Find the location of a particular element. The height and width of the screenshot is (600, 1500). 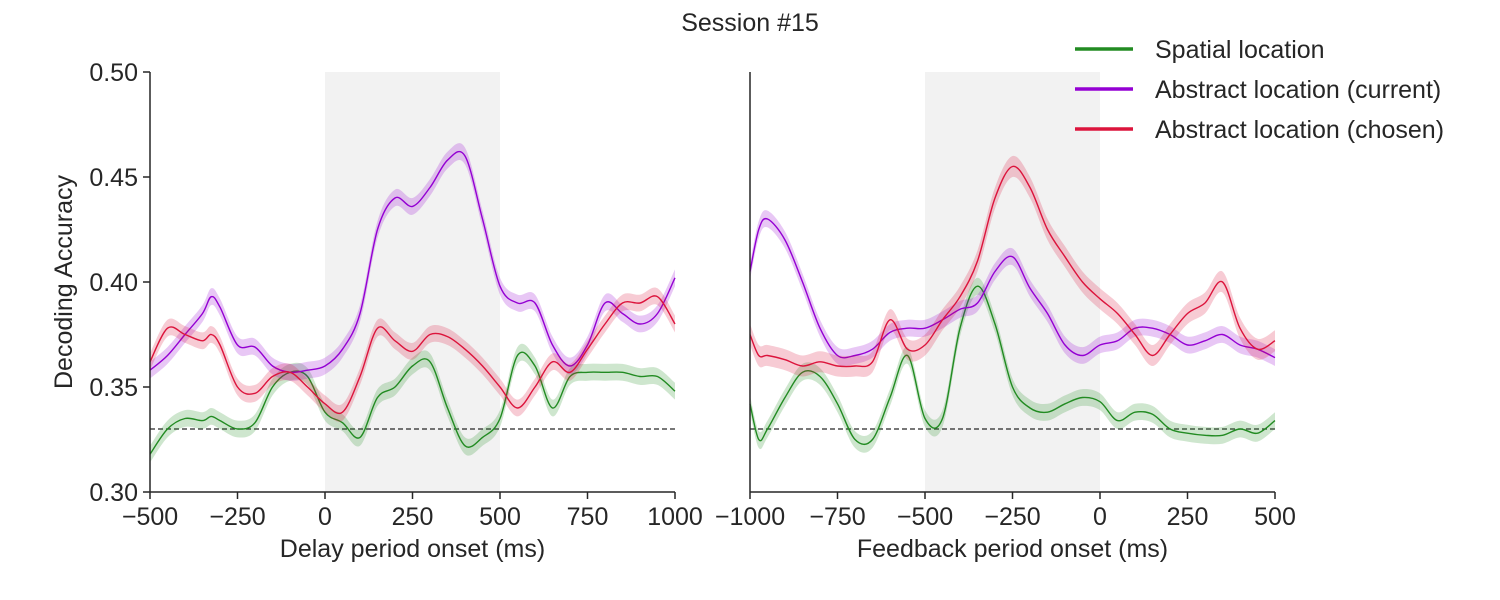

y-tick-label: 0.40 is located at coordinates (113, 283).